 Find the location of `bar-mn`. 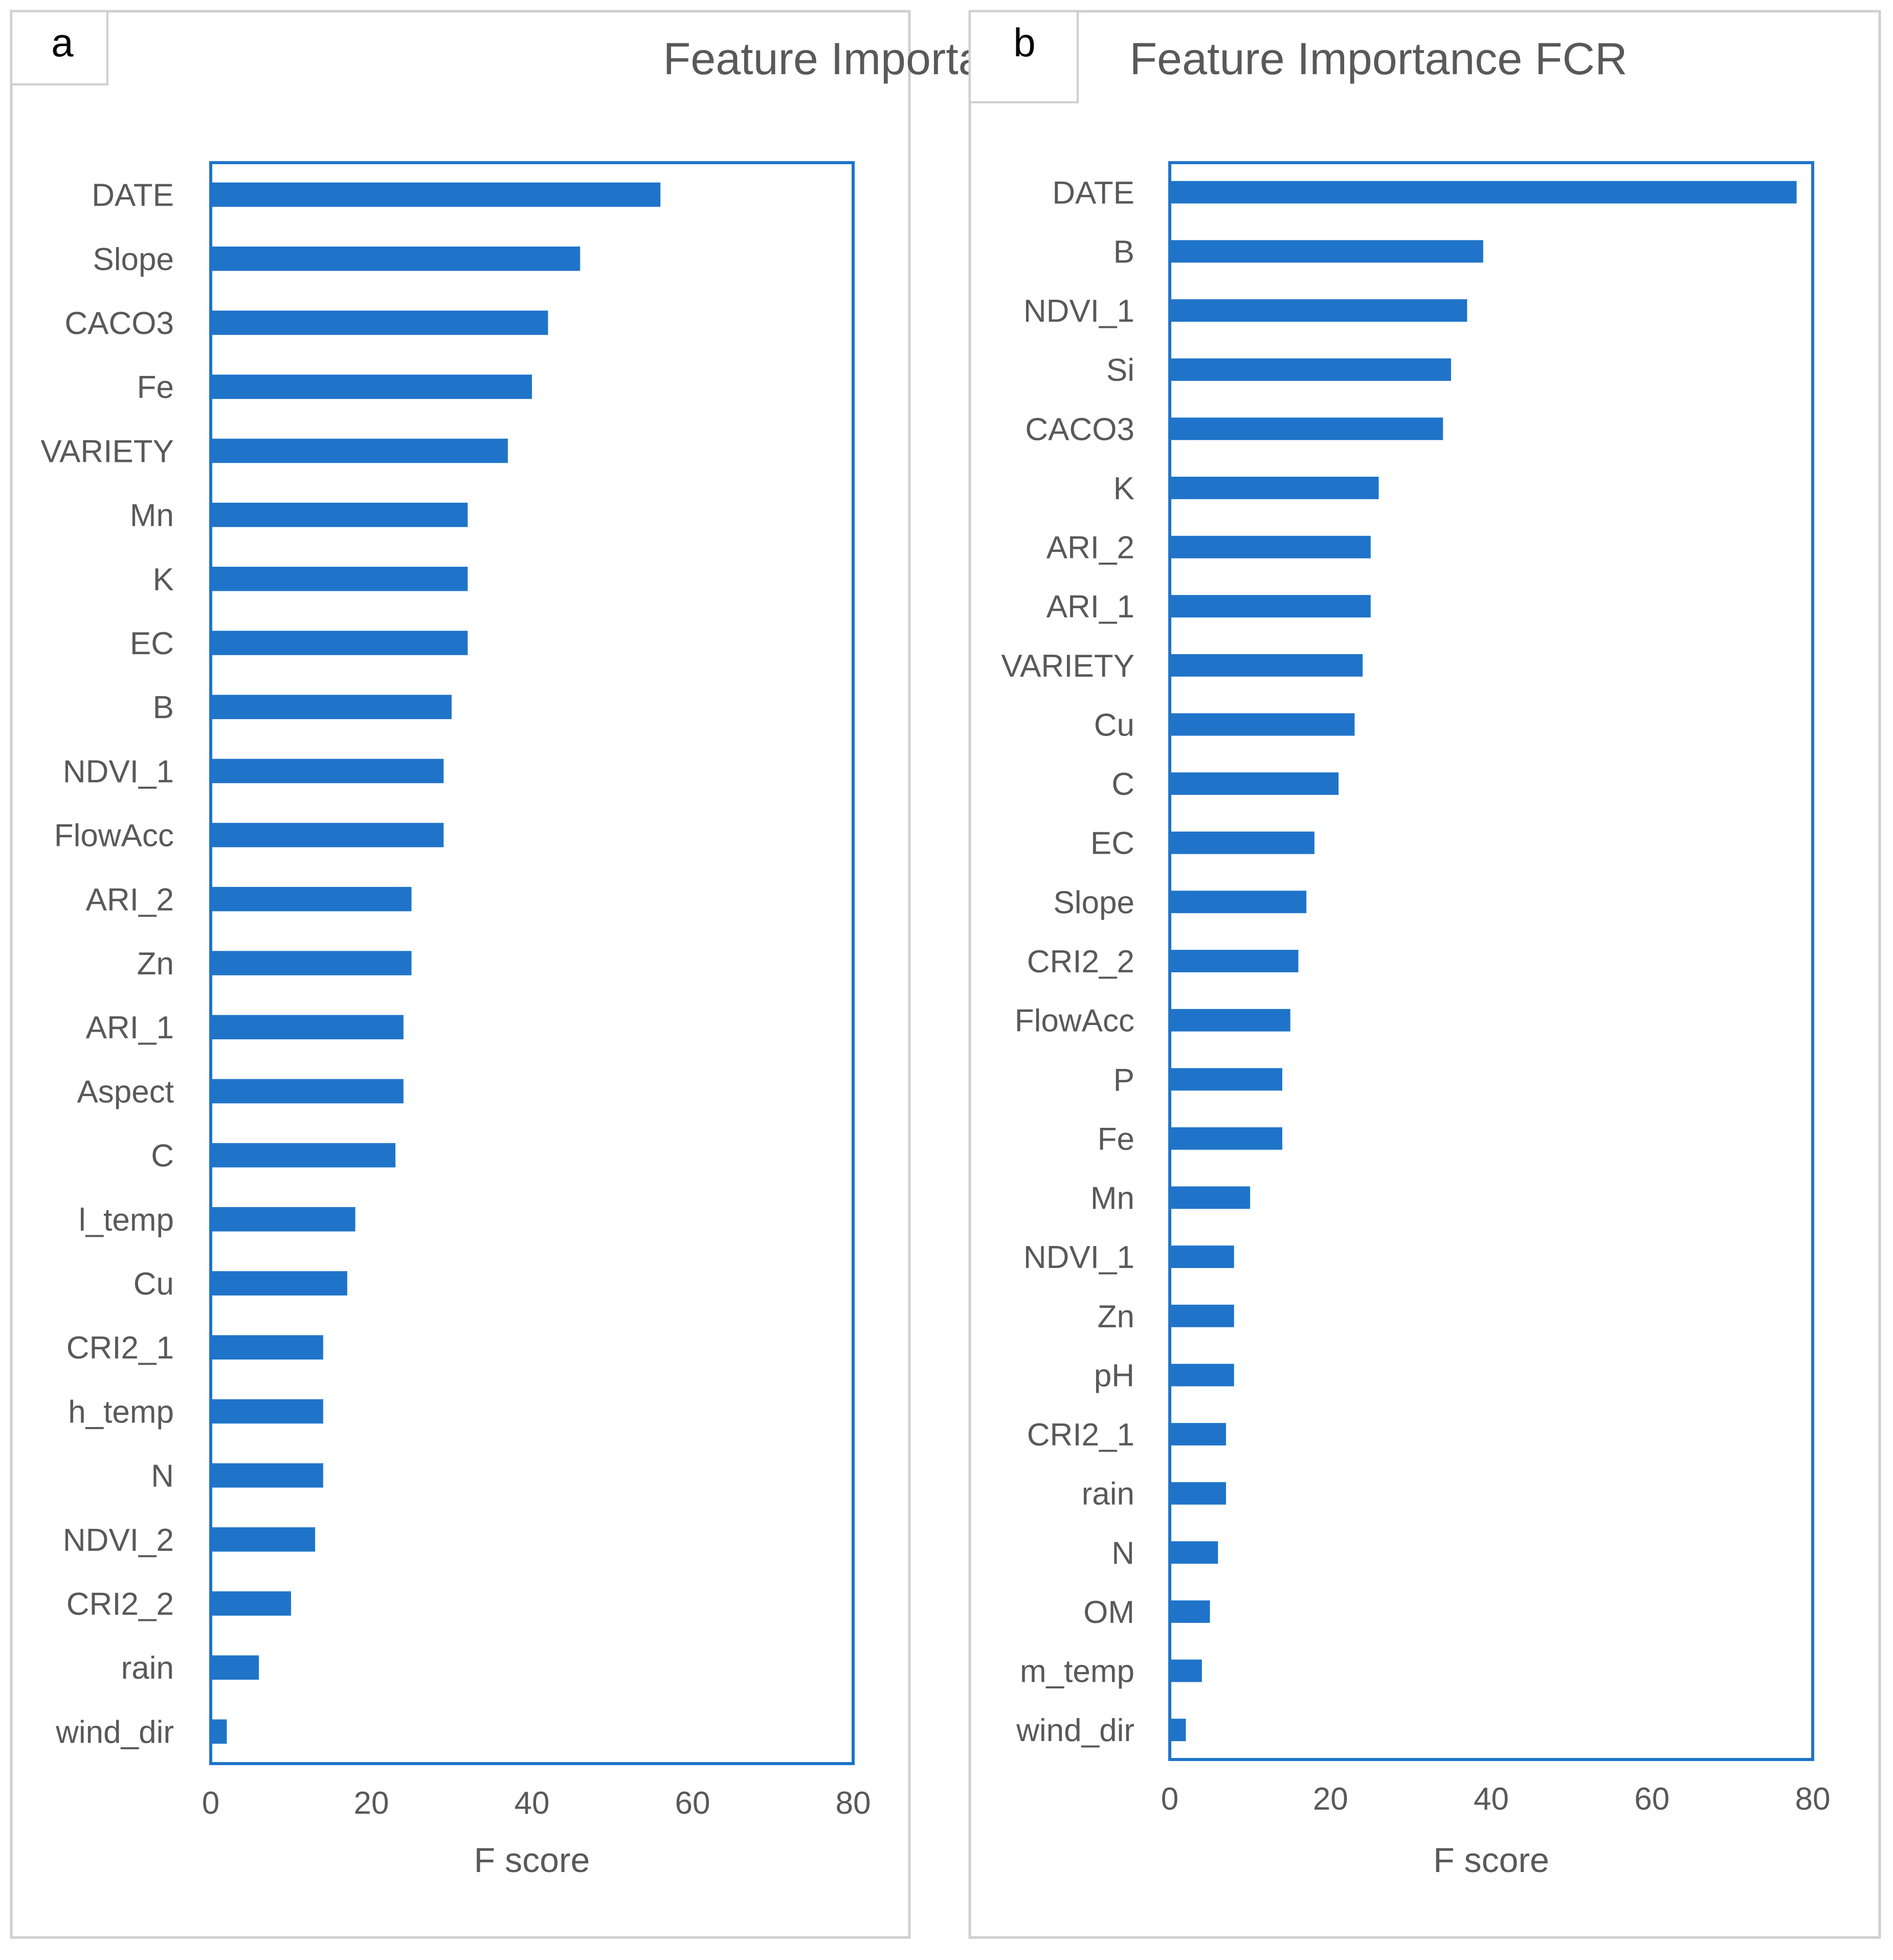

bar-mn is located at coordinates (1210, 1197).